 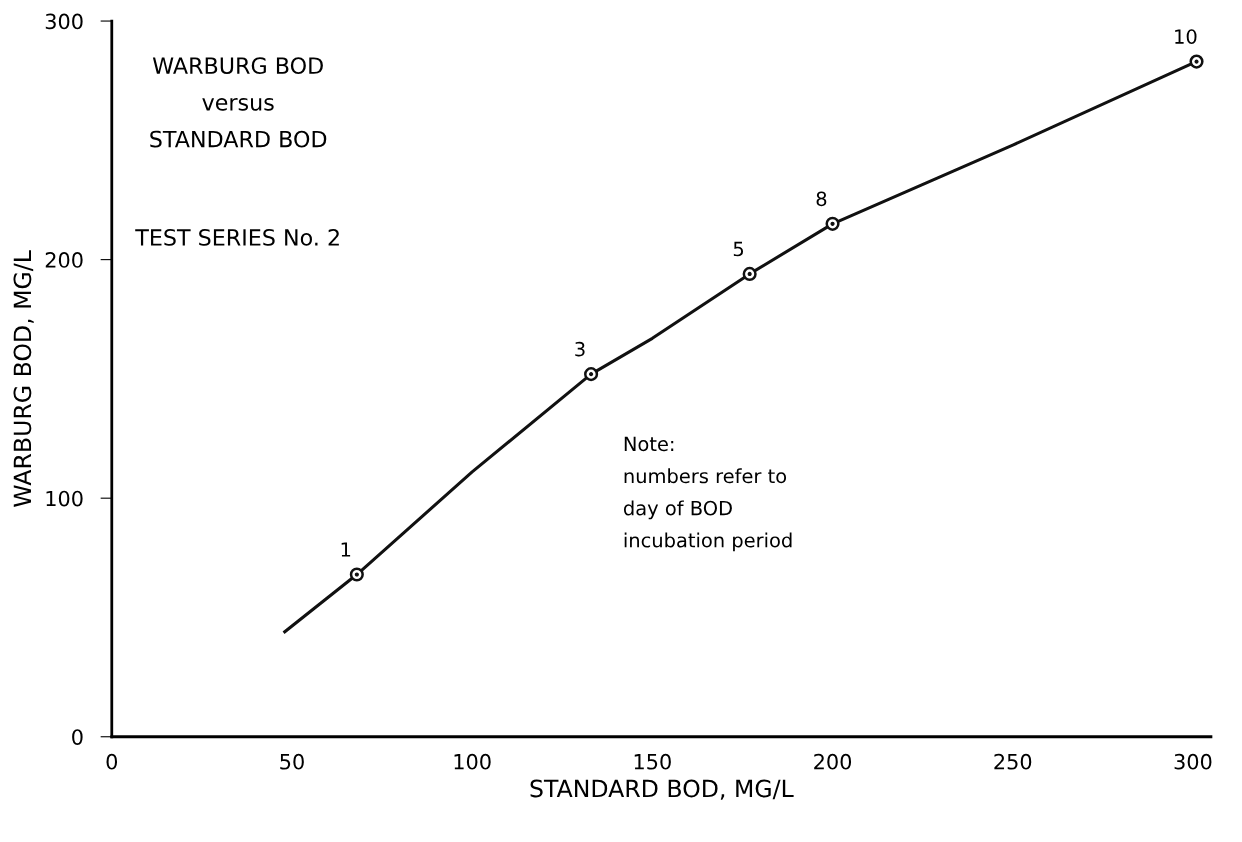 I want to click on x-tick-label: 0, so click(x=112, y=761).